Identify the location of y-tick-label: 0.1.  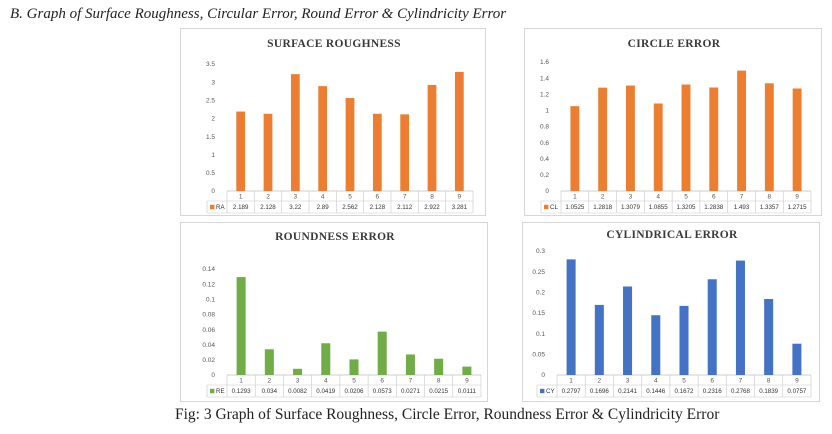
(210, 299).